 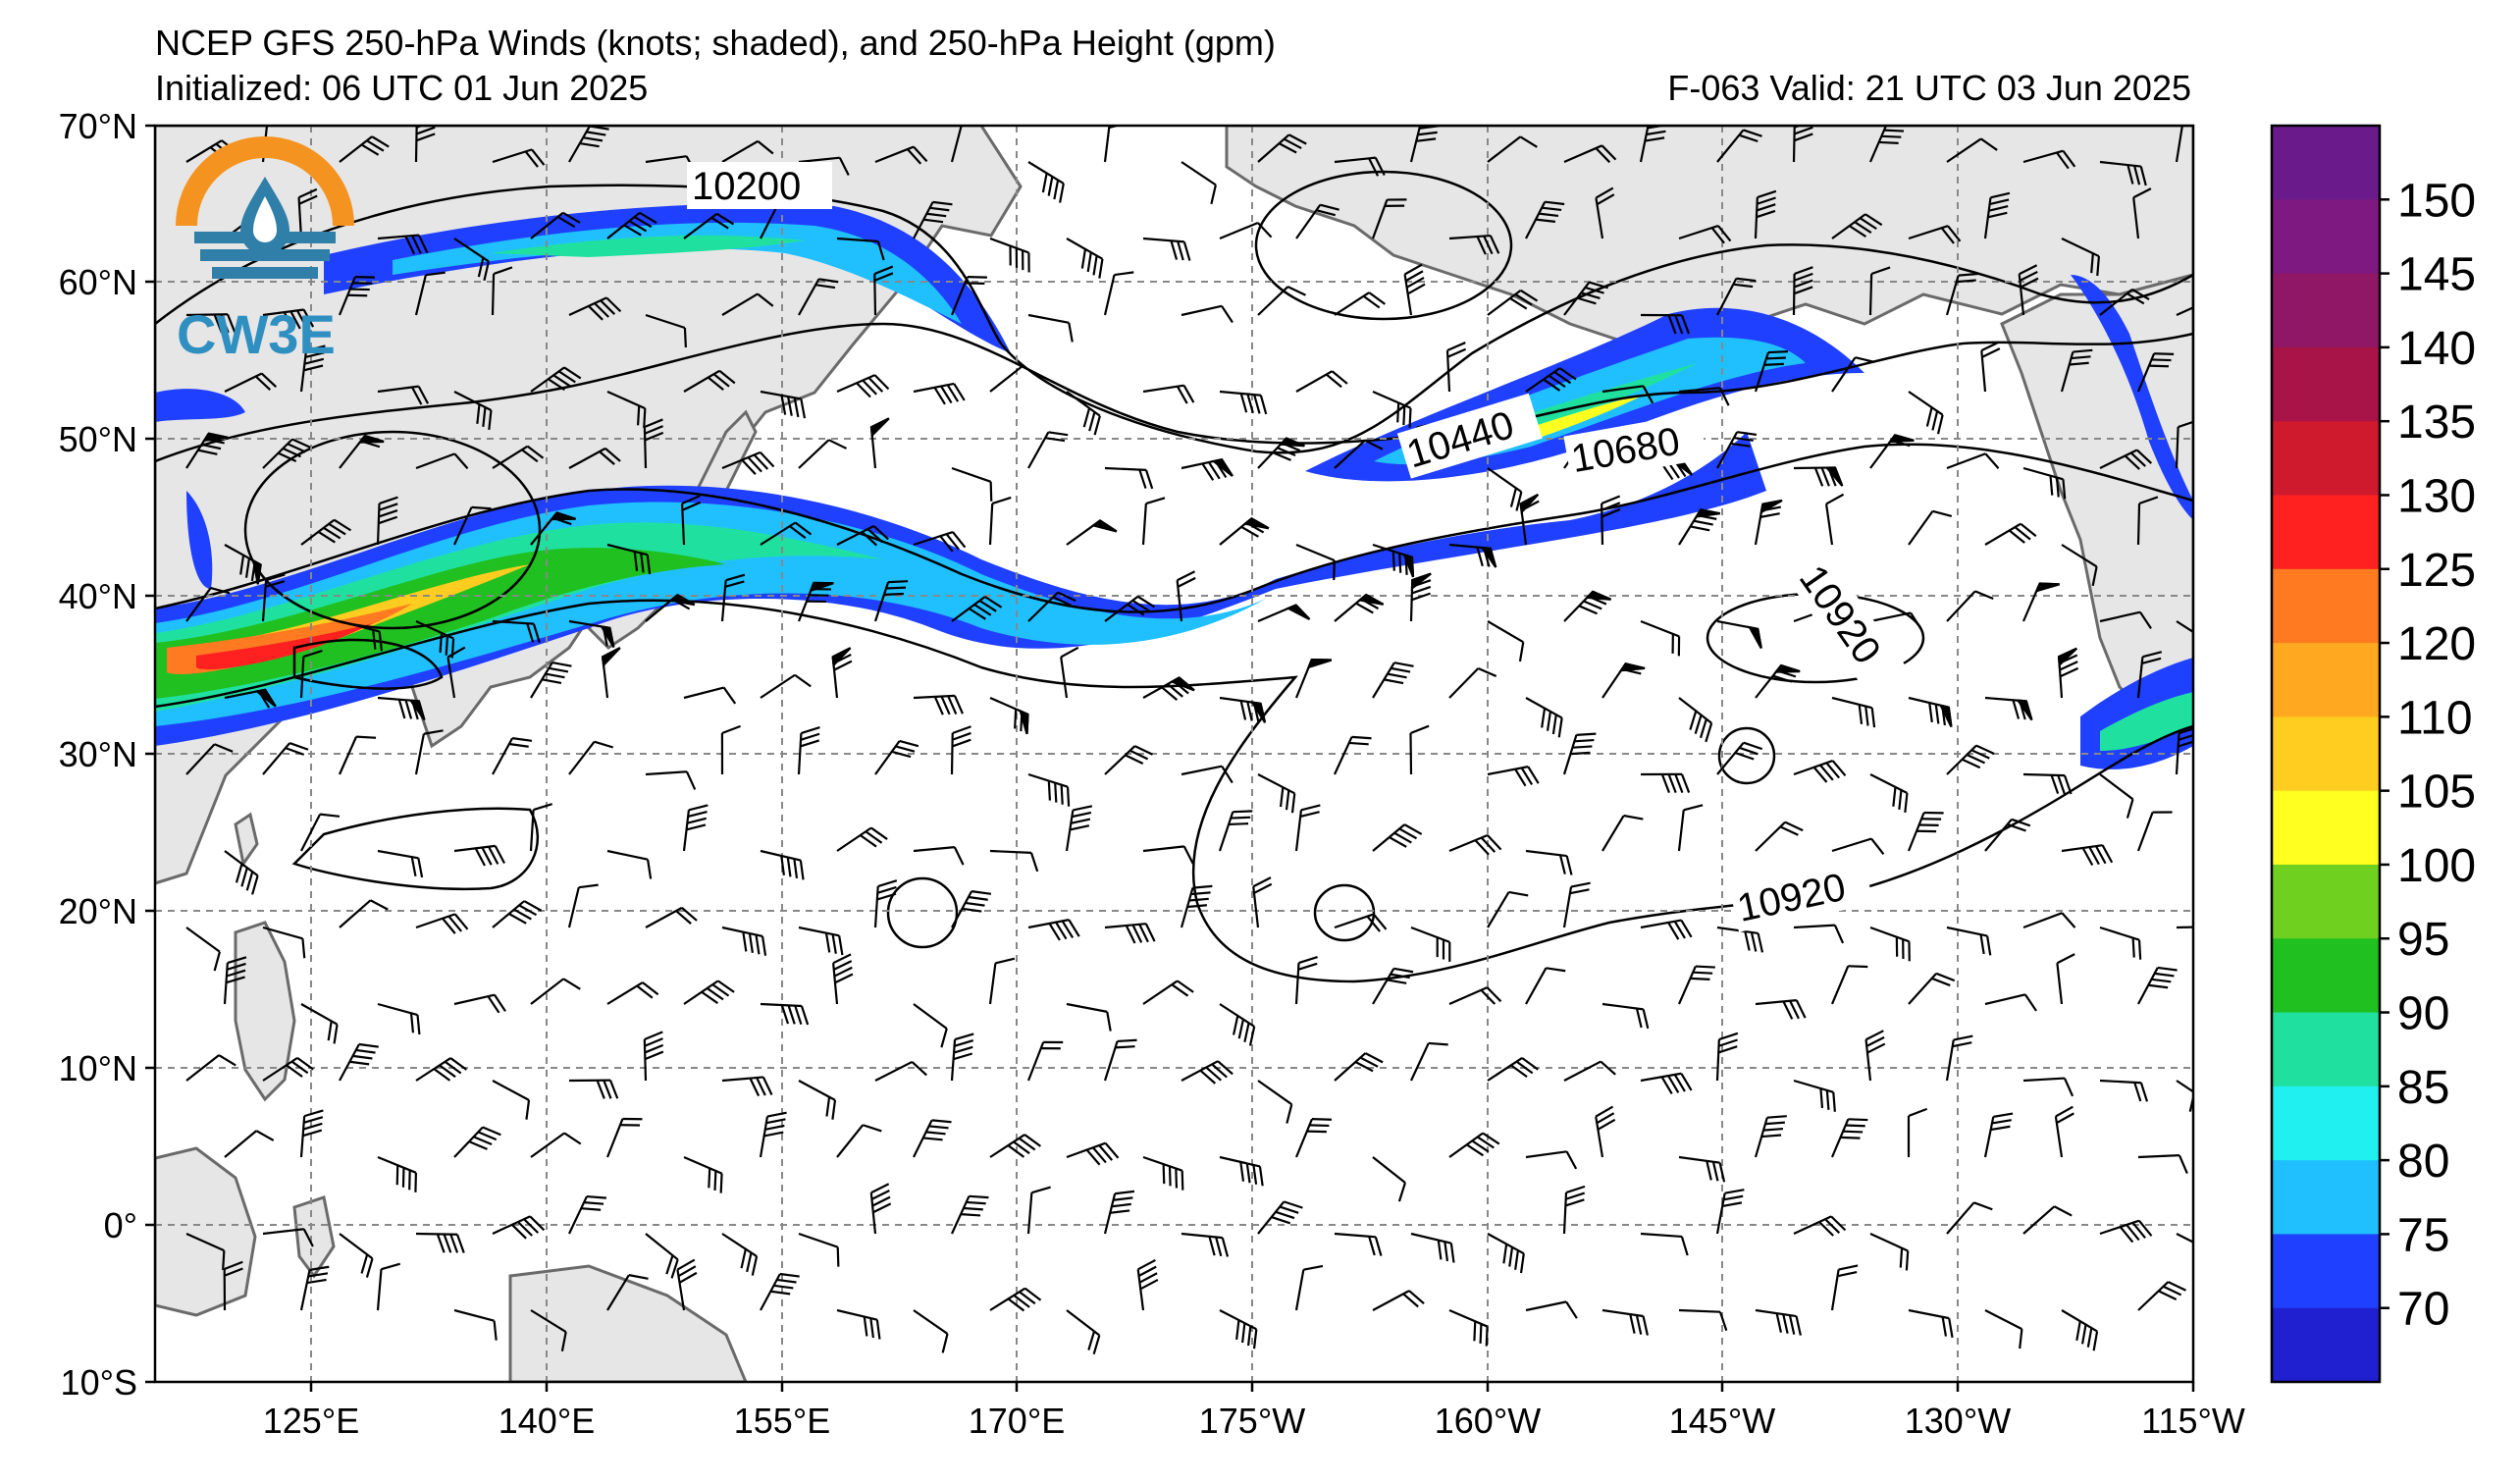 What do you see at coordinates (311, 1421) in the screenshot?
I see `lon-label-125e: 125°E` at bounding box center [311, 1421].